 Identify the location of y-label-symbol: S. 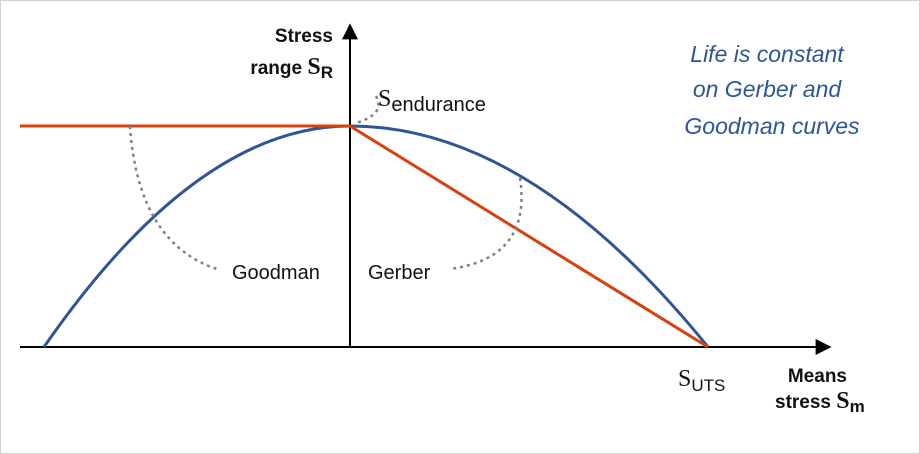
(313, 67).